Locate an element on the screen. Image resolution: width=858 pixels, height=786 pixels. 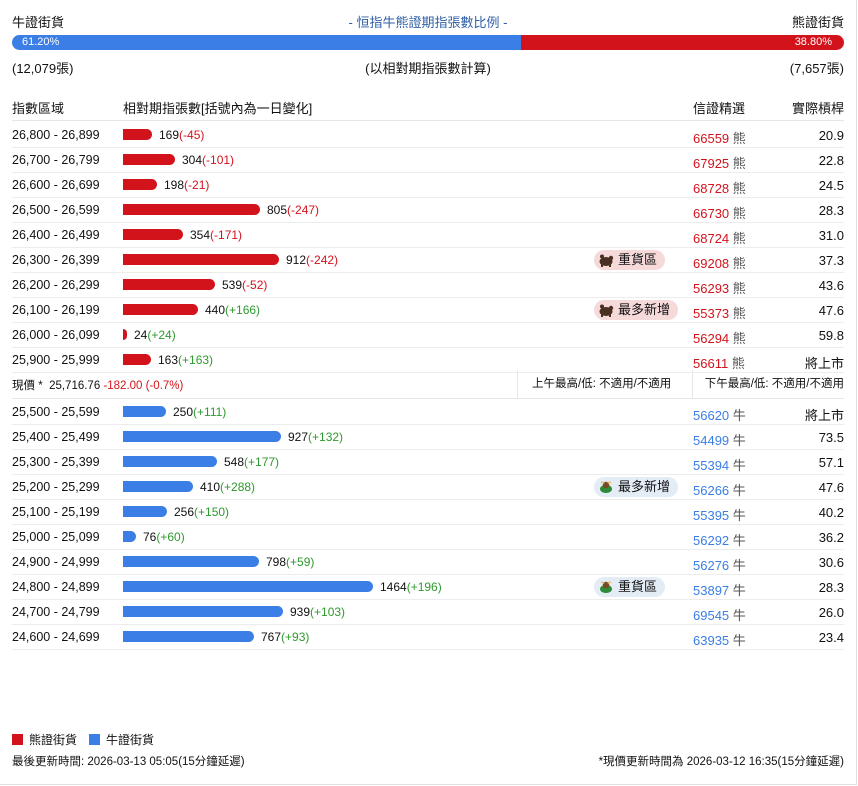
contract-change: (-171) is located at coordinates (226, 235).